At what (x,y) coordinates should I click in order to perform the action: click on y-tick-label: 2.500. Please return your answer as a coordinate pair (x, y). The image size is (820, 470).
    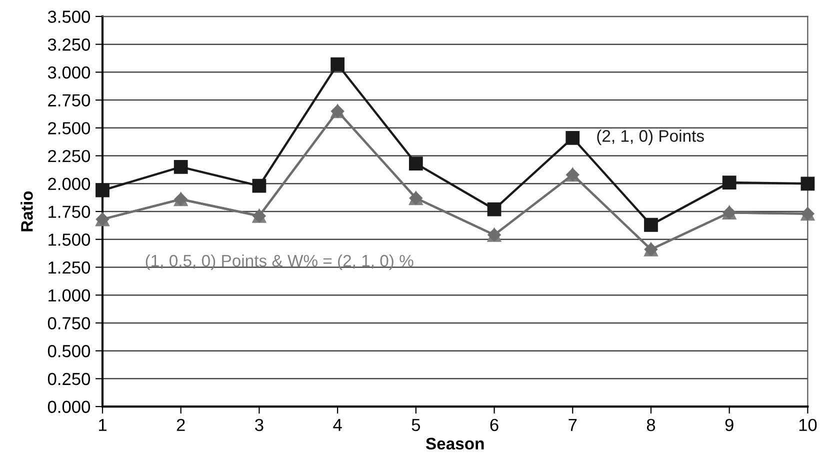
    Looking at the image, I should click on (69, 128).